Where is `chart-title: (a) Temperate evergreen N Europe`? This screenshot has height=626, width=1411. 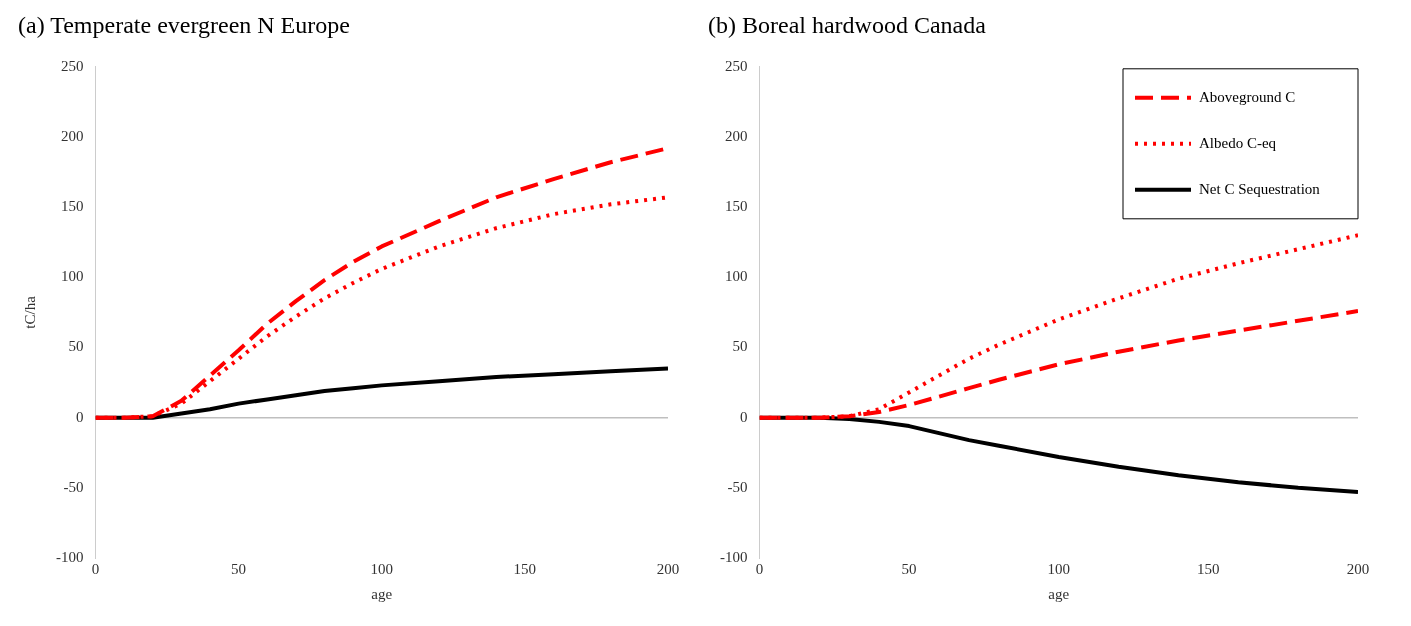 chart-title: (a) Temperate evergreen N Europe is located at coordinates (184, 24).